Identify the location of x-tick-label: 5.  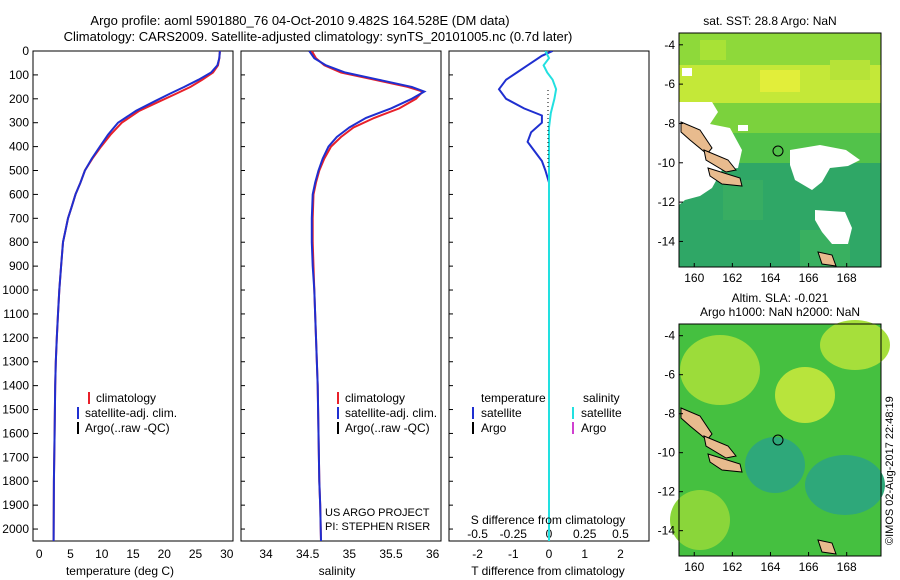
(70, 554).